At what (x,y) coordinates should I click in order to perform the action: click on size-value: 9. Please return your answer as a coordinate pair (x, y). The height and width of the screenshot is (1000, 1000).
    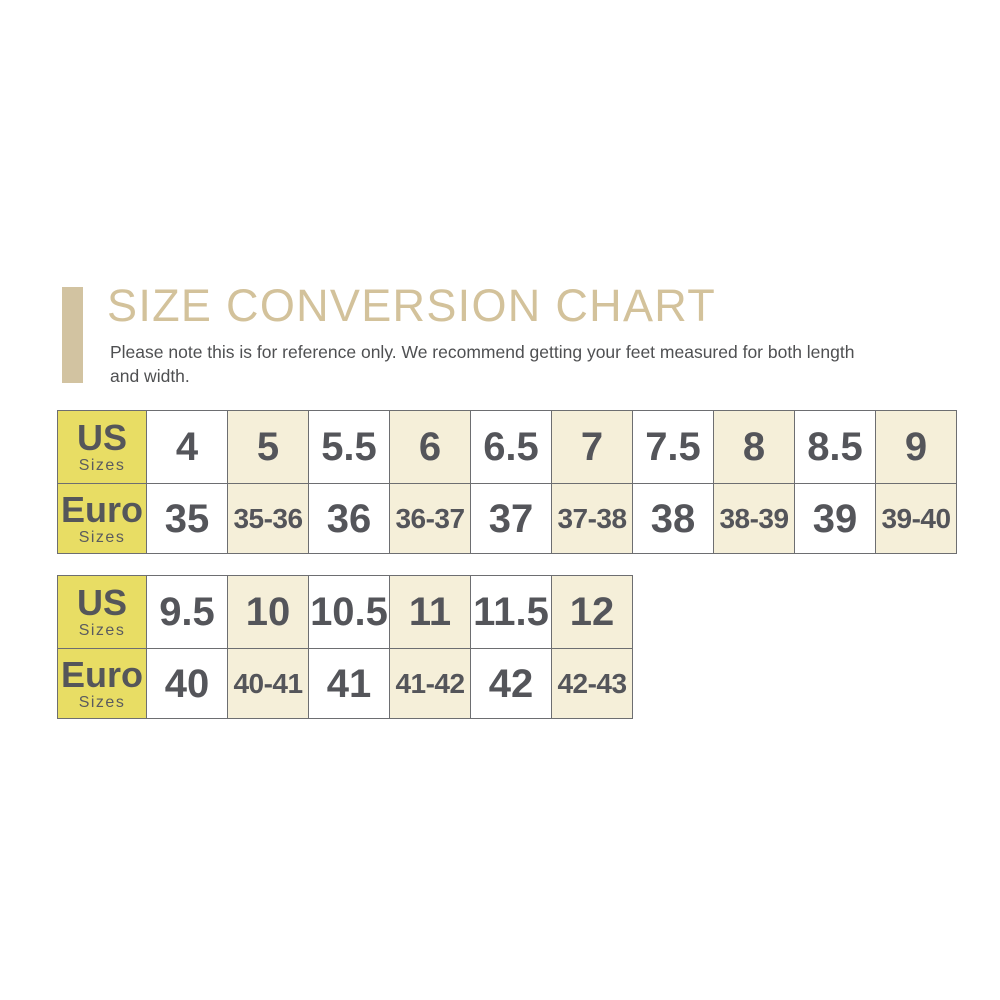
    Looking at the image, I should click on (916, 447).